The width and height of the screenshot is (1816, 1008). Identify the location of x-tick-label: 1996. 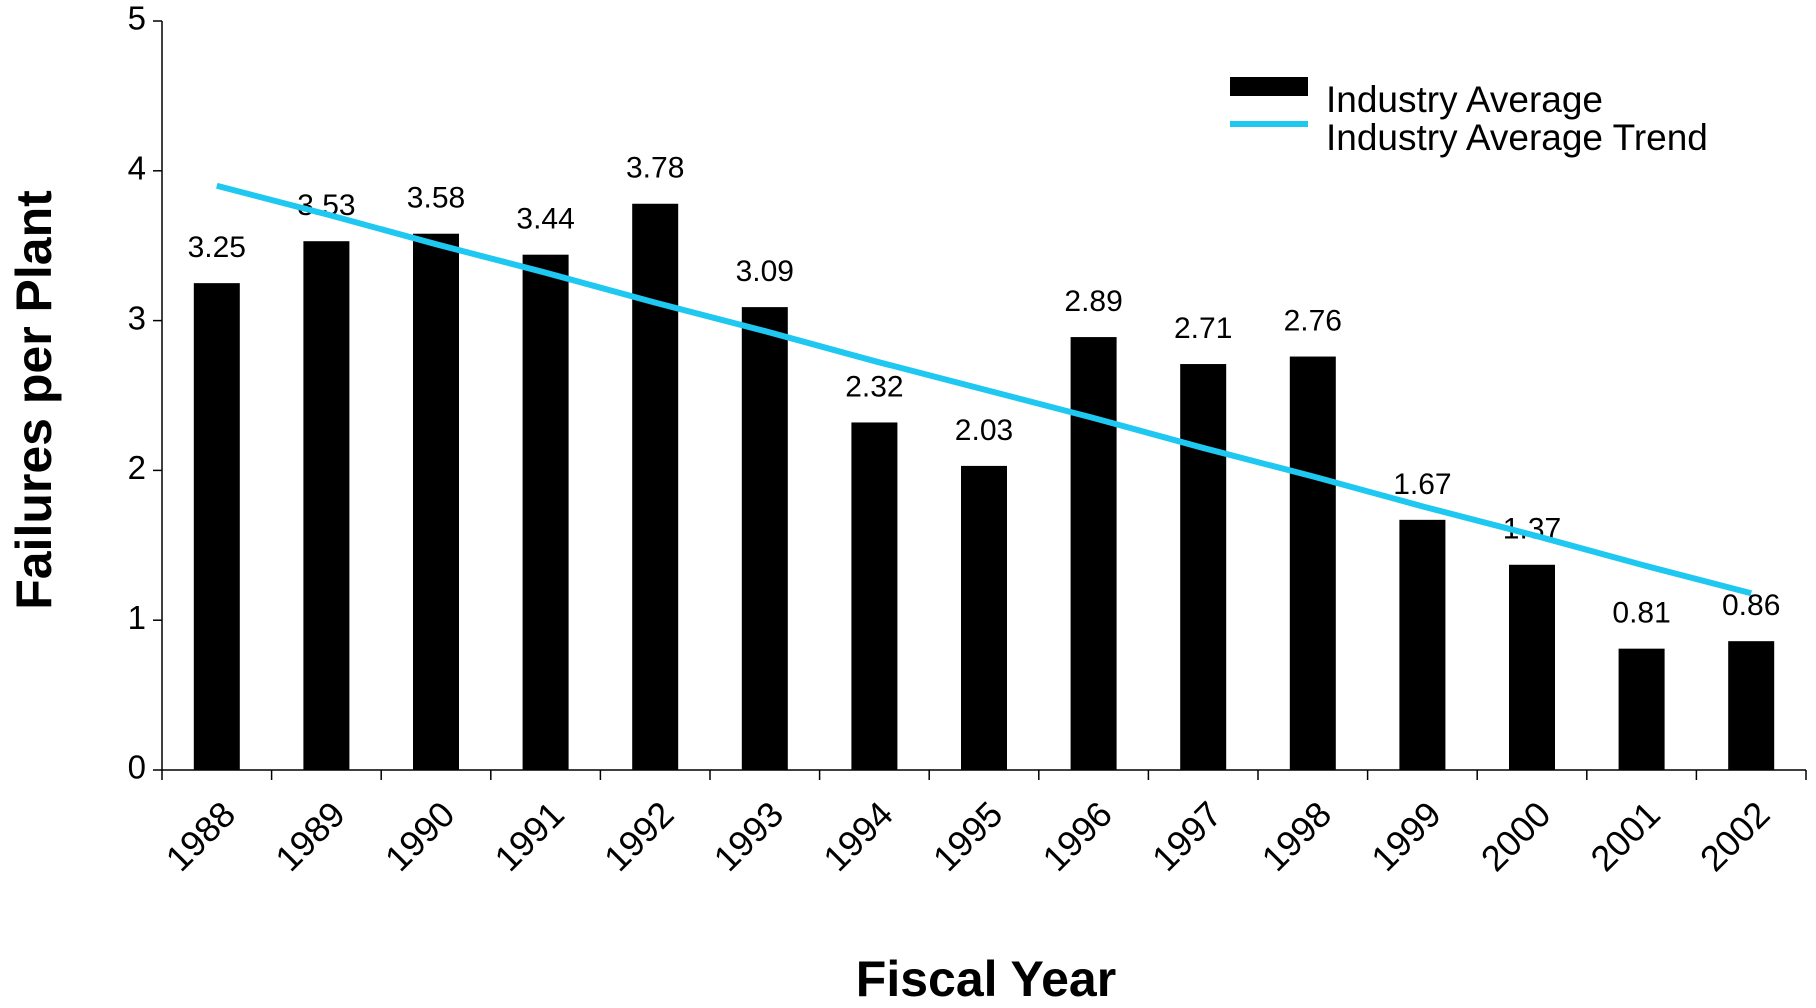
(1077, 836).